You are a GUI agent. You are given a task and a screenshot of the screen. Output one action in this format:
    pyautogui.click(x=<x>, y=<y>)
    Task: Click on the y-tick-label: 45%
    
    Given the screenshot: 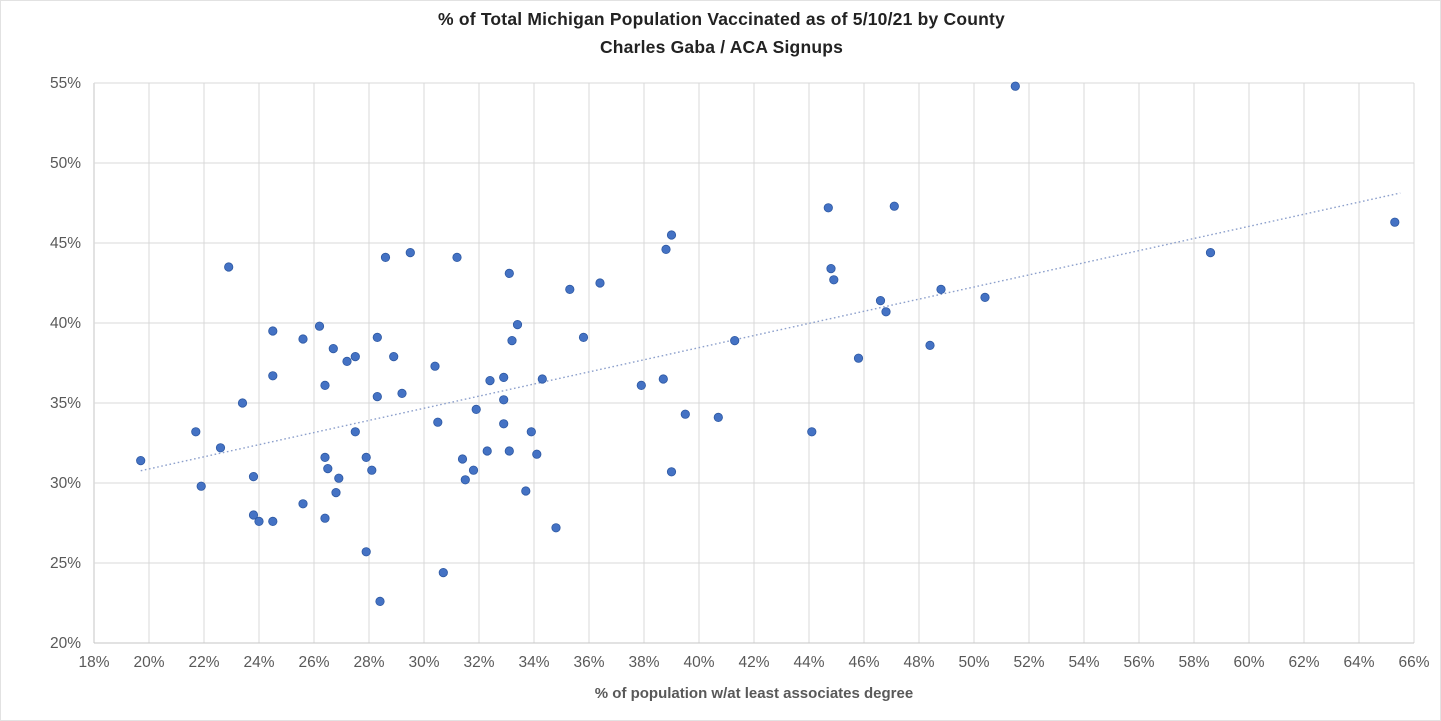 What is the action you would take?
    pyautogui.click(x=65, y=243)
    